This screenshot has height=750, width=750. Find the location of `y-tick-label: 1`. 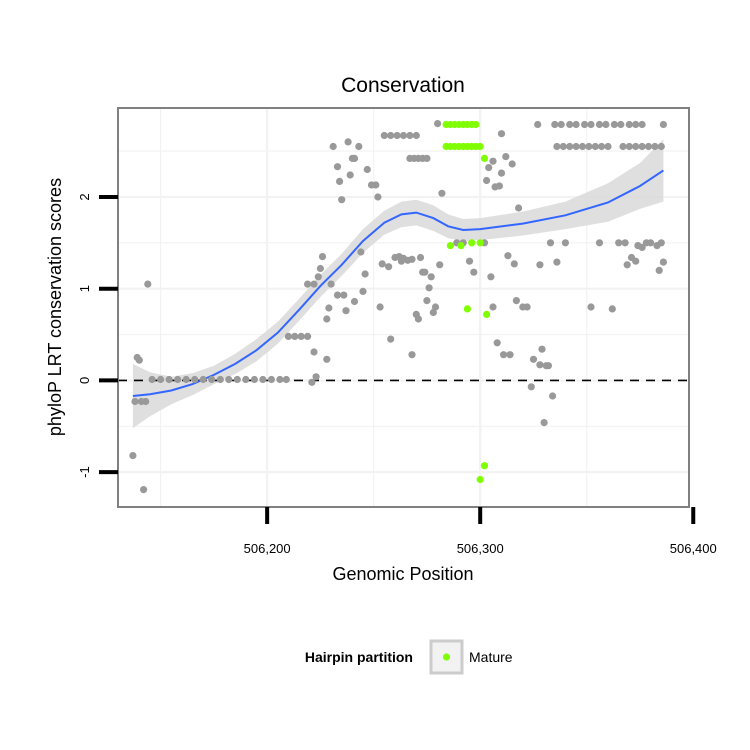

y-tick-label: 1 is located at coordinates (84, 288).